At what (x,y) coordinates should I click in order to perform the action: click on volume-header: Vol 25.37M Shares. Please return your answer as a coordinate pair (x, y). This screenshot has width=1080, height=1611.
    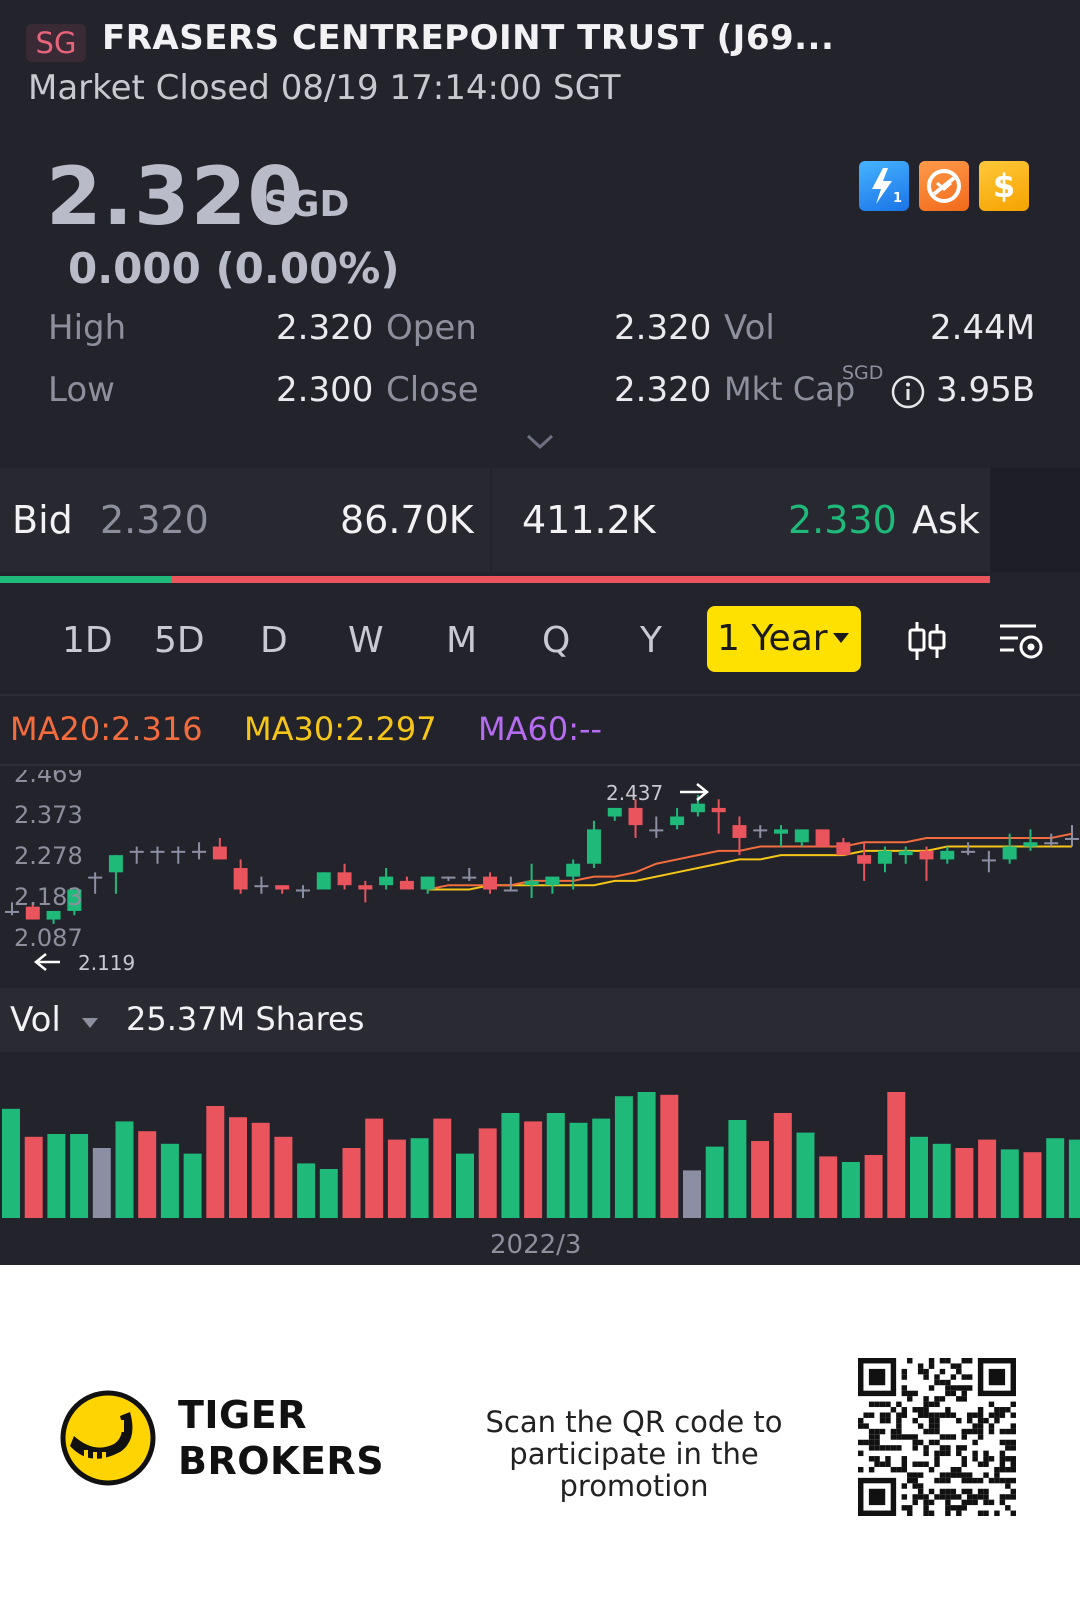
    Looking at the image, I should click on (540, 1020).